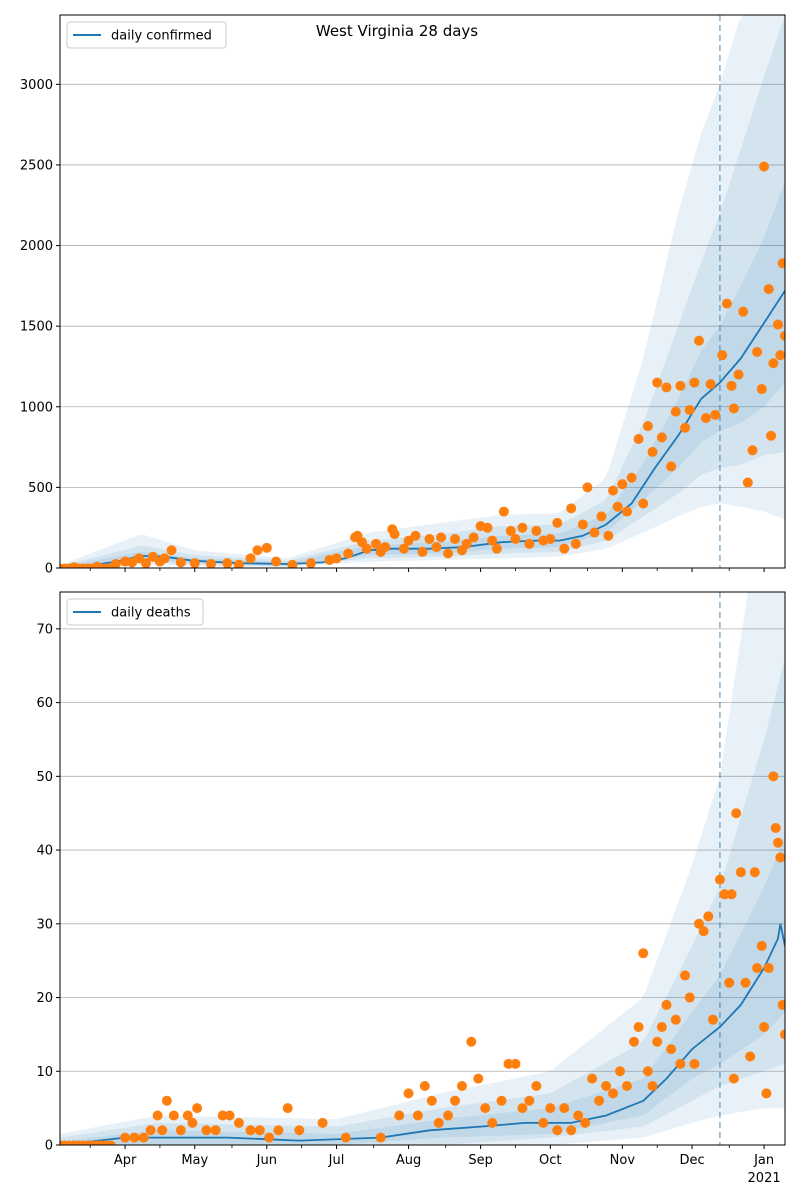  Describe the element at coordinates (266, 1160) in the screenshot. I see `x-tick-label: Jun` at that location.